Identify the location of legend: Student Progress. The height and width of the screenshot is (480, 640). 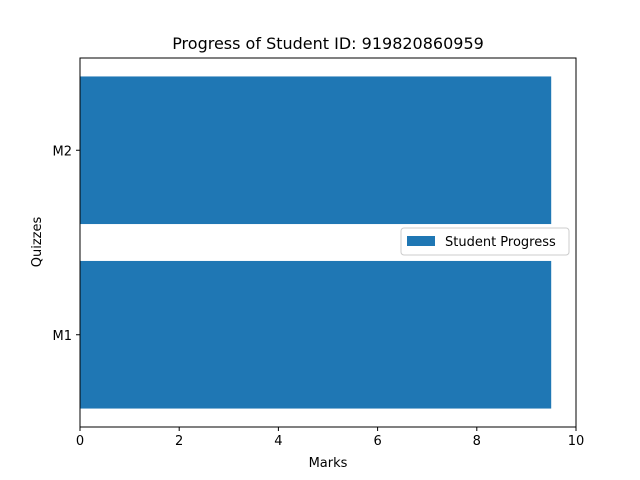
(485, 241).